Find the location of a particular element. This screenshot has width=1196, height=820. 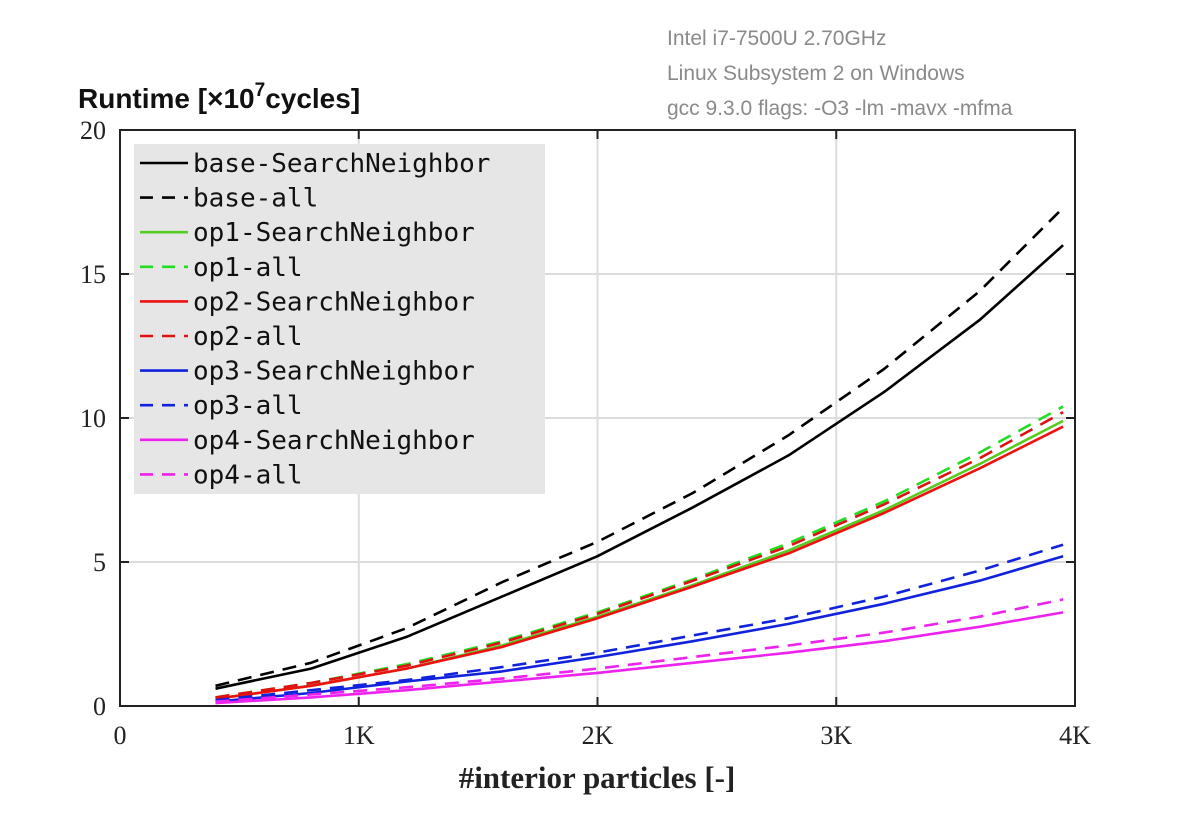

y-tick-label: 5 is located at coordinates (99, 562).